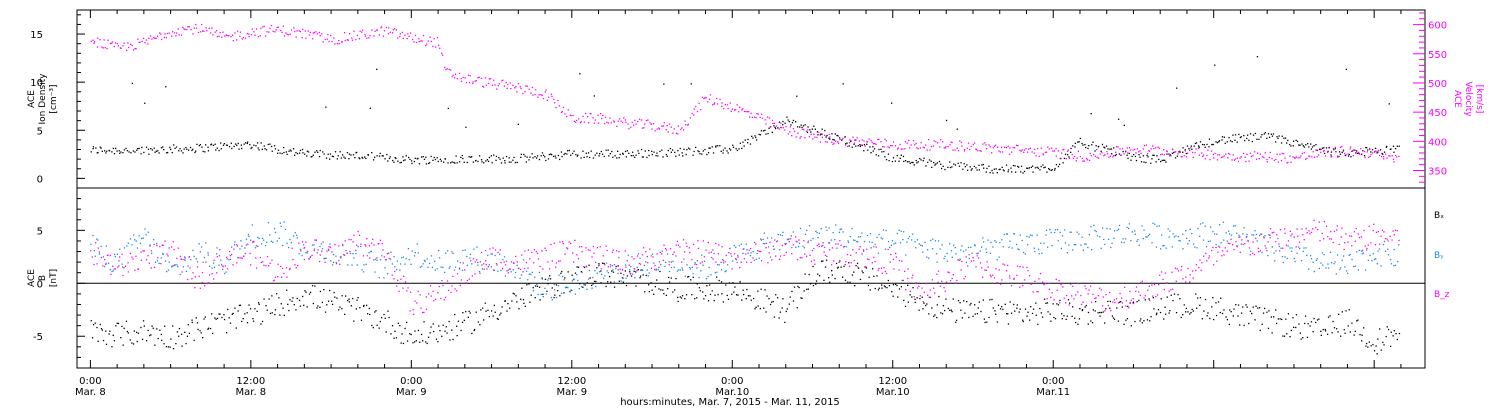 The image size is (1500, 410). What do you see at coordinates (1439, 216) in the screenshot?
I see `legend-bx: Bₓ` at bounding box center [1439, 216].